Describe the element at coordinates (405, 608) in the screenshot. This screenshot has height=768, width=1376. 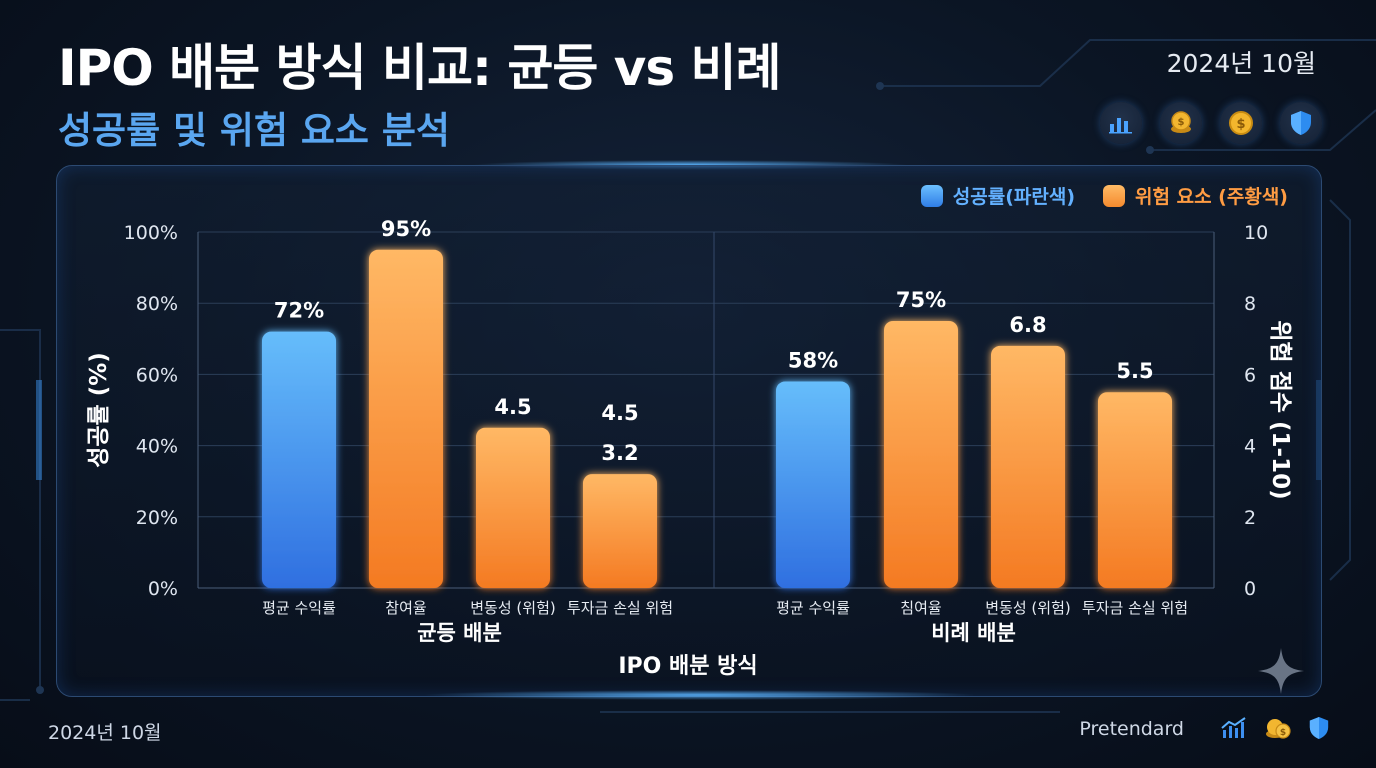
I see `x-tick-label: 참여율` at that location.